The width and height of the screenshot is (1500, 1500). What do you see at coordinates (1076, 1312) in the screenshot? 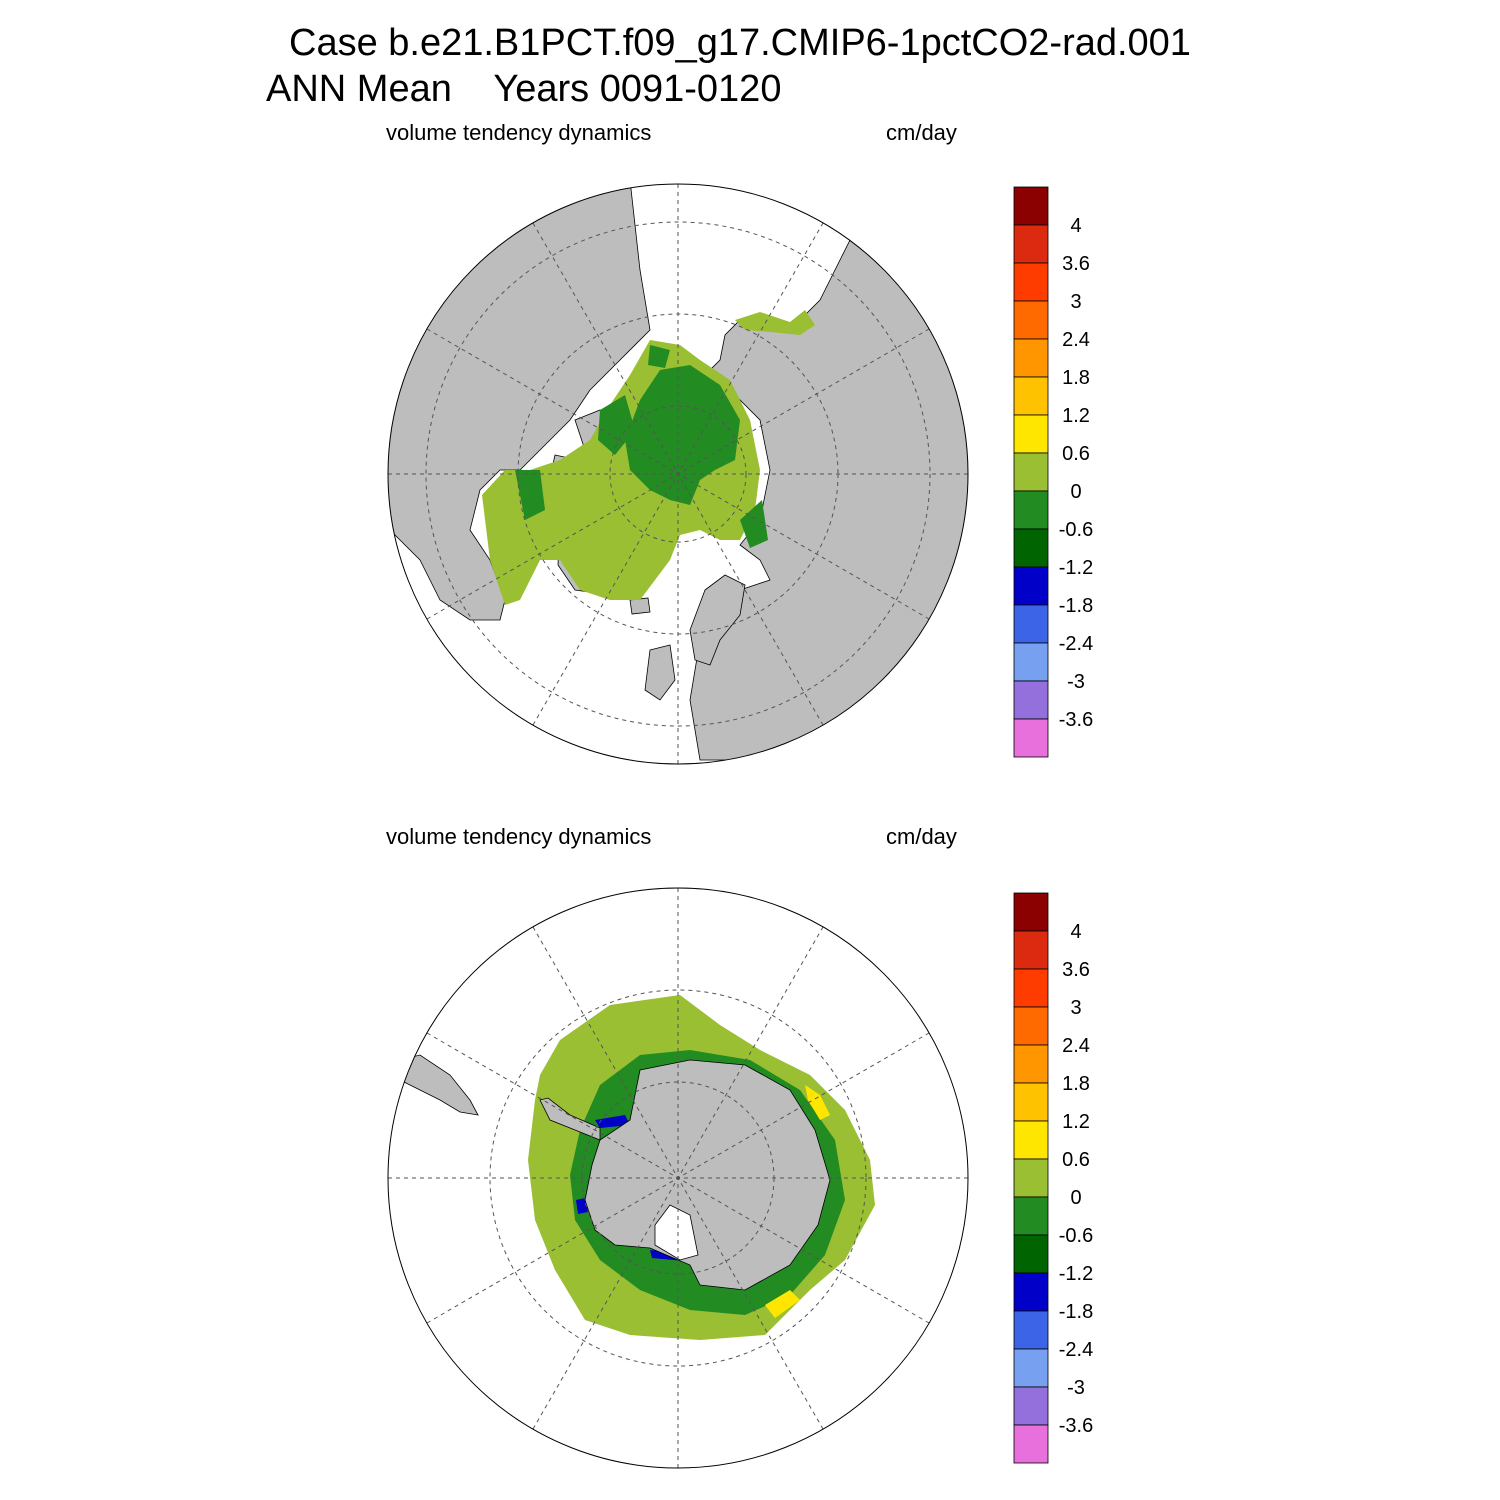
I see `south-colorbar-tick-label: -1.8` at bounding box center [1076, 1312].